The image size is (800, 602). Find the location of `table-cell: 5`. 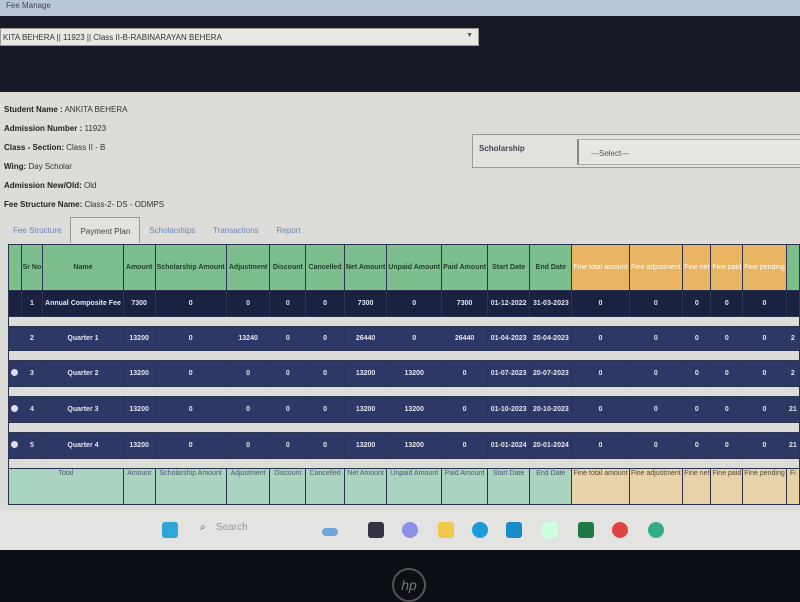

table-cell: 5 is located at coordinates (32, 445).